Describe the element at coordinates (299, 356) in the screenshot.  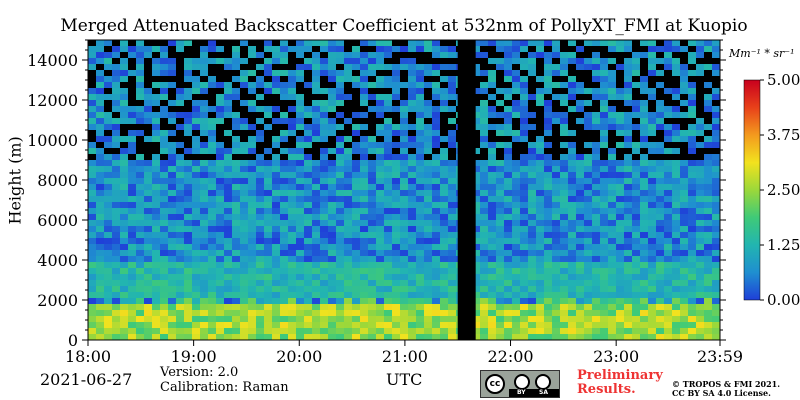
I see `x-tick-label: 20:00` at that location.